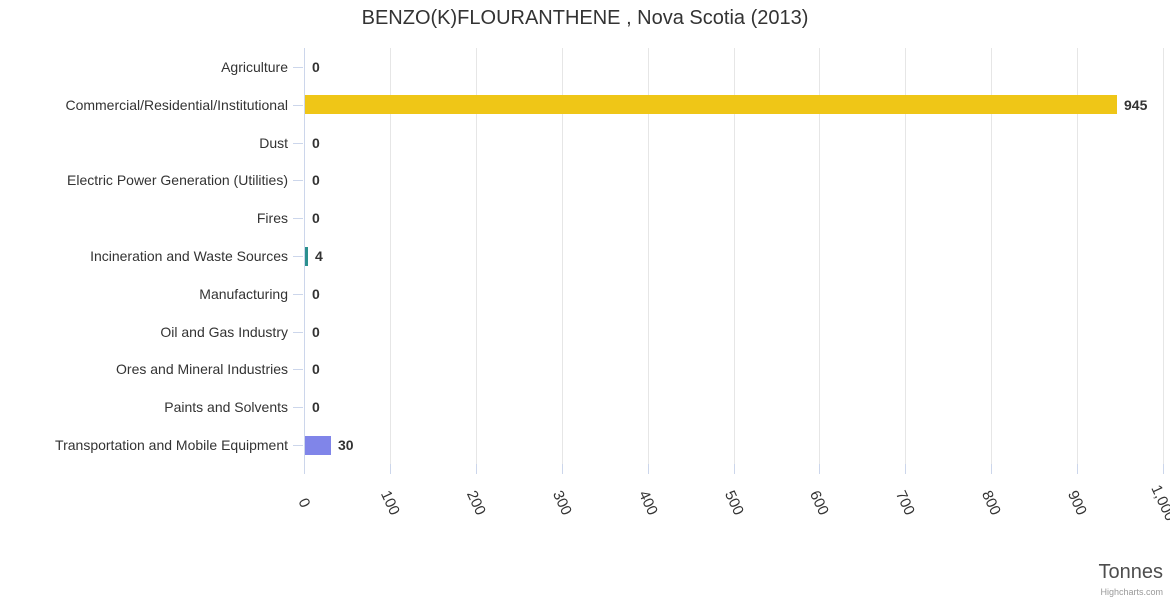 This screenshot has width=1170, height=600. I want to click on x-axis-label: 1,000, so click(1158, 503).